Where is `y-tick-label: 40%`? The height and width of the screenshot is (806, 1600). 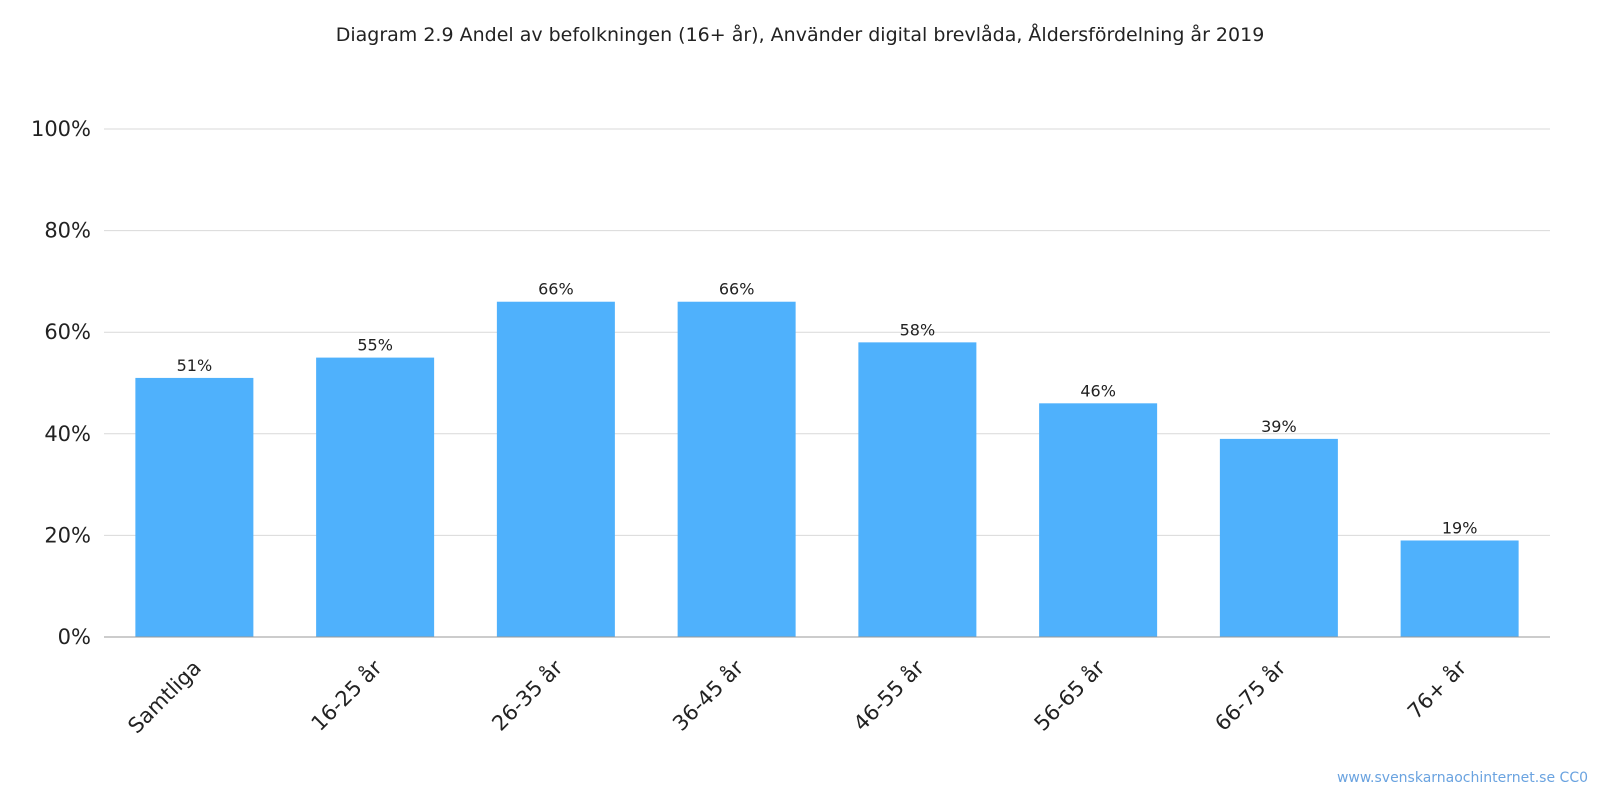
y-tick-label: 40% is located at coordinates (67, 434).